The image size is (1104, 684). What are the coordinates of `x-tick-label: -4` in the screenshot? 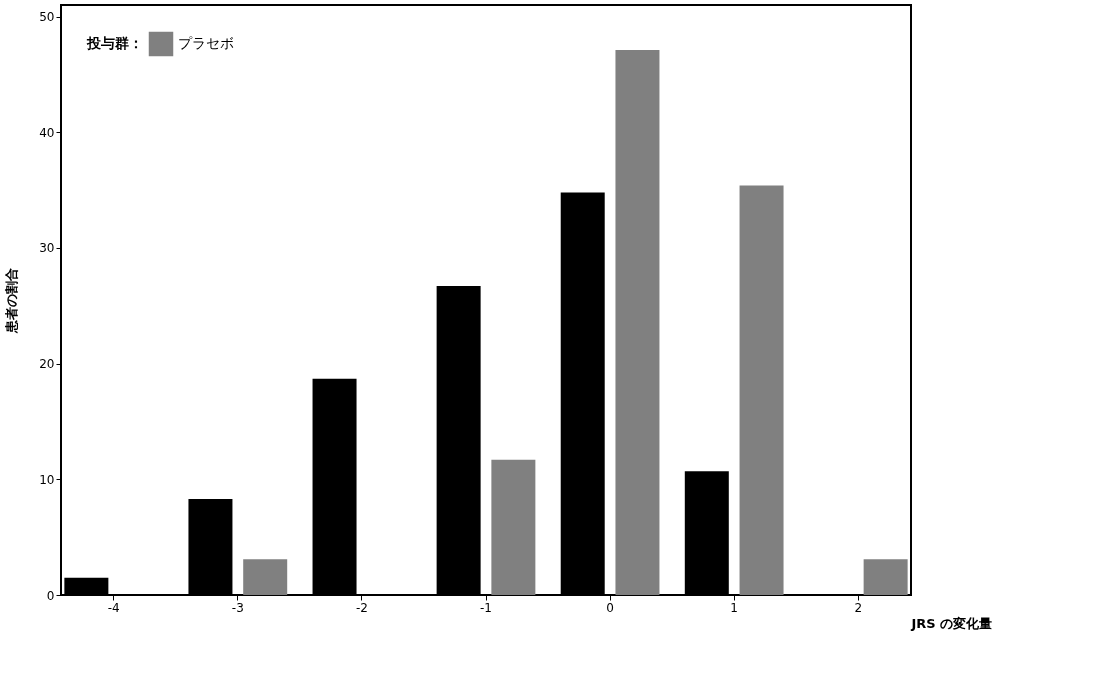 It's located at (113, 607).